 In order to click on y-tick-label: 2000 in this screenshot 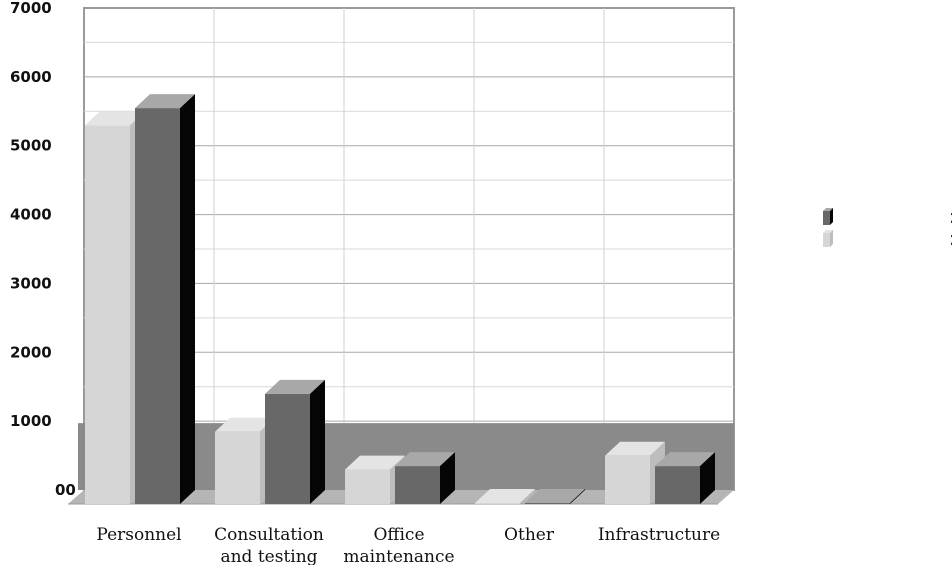, I will do `click(31, 352)`.